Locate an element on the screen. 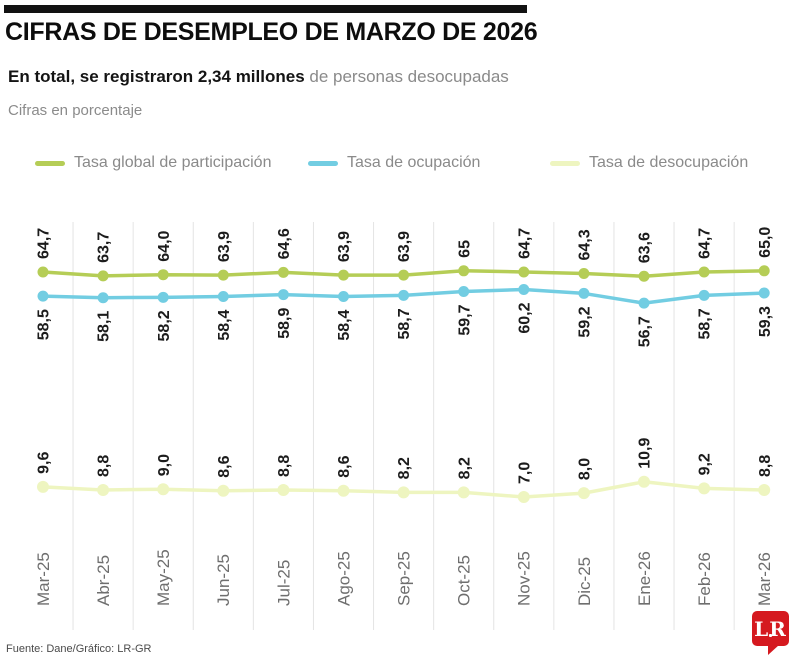 The image size is (800, 666). value-label: 58,2 is located at coordinates (164, 325).